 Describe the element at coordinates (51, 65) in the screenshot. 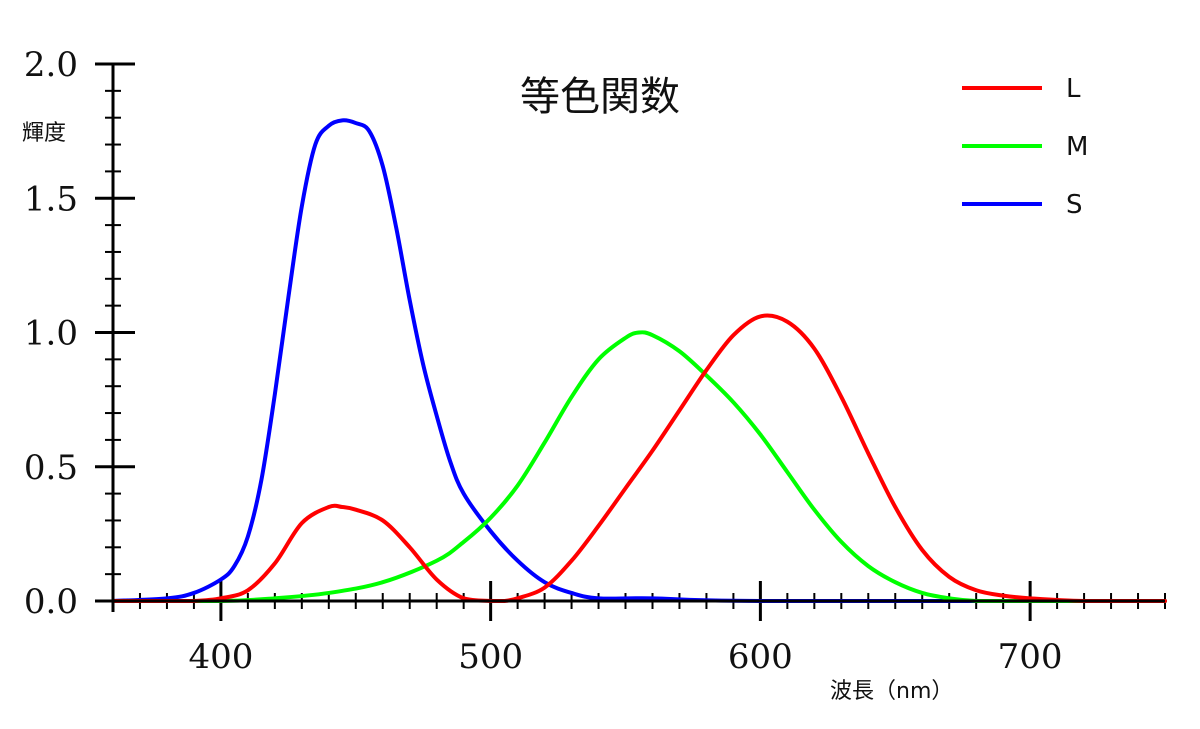

I see `y-tick-label: 2.0` at that location.